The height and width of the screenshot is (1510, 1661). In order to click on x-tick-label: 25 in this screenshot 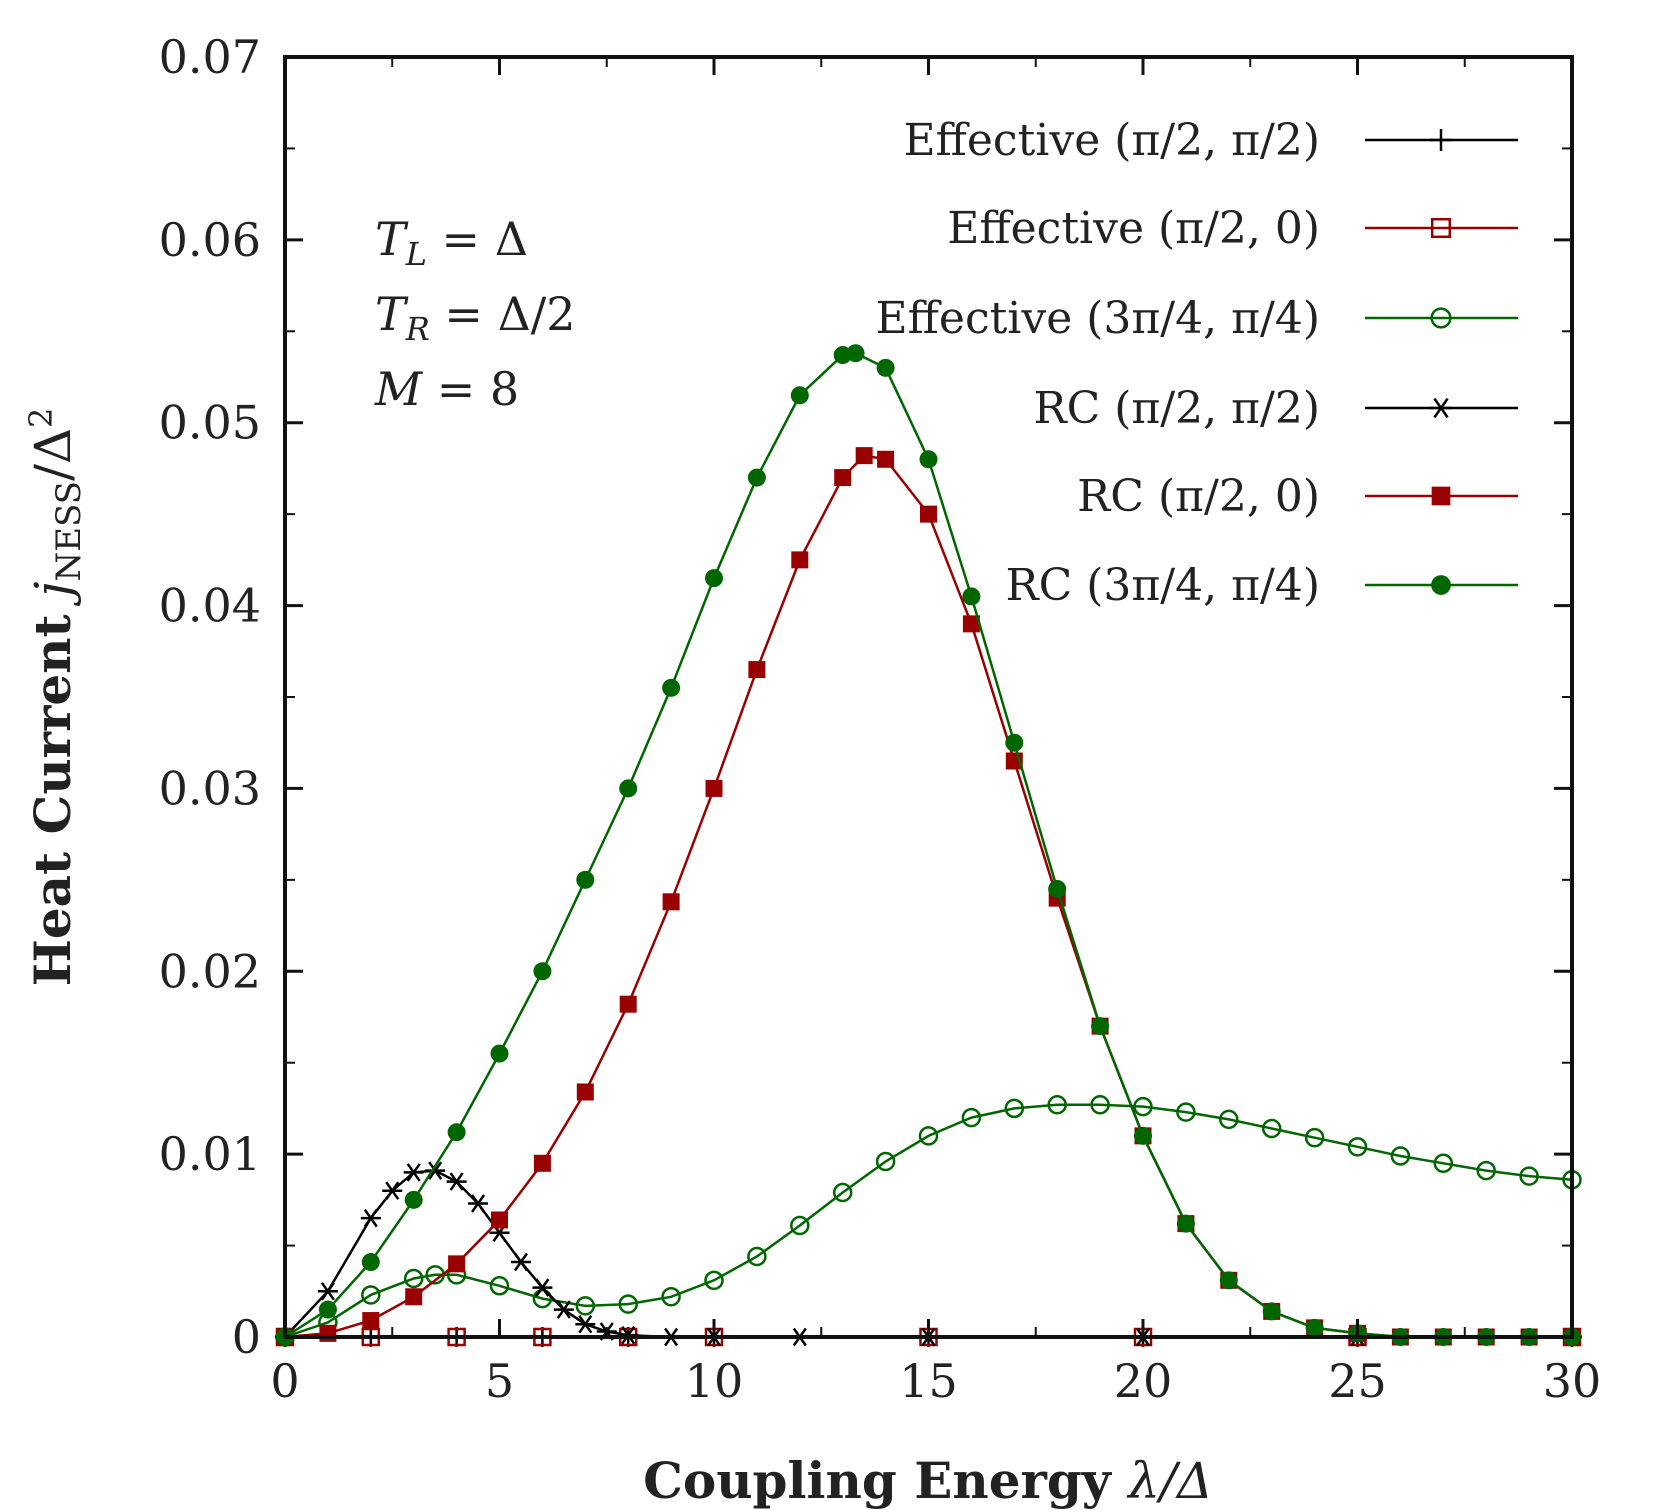, I will do `click(1357, 1381)`.